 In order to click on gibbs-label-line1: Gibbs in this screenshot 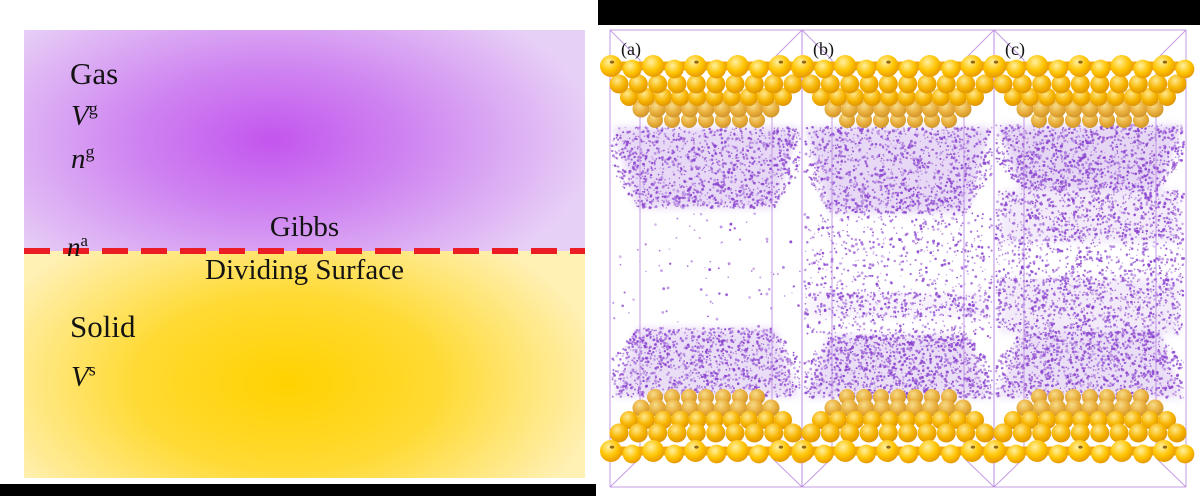, I will do `click(304, 227)`.